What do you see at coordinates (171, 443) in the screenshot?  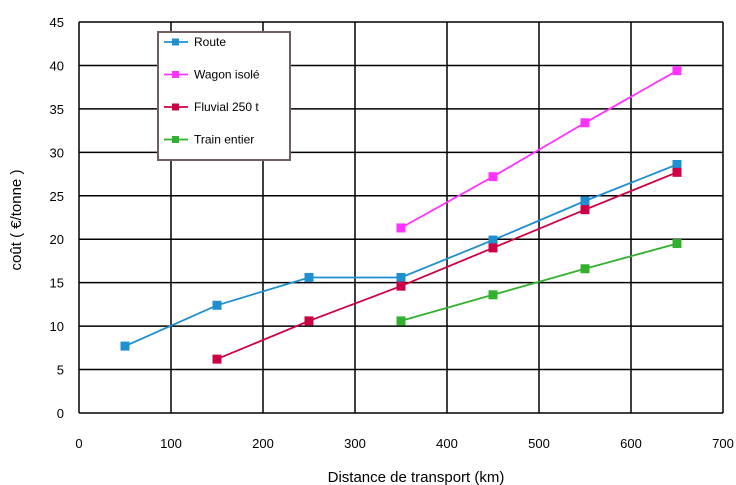 I see `x-tick-label: 100` at bounding box center [171, 443].